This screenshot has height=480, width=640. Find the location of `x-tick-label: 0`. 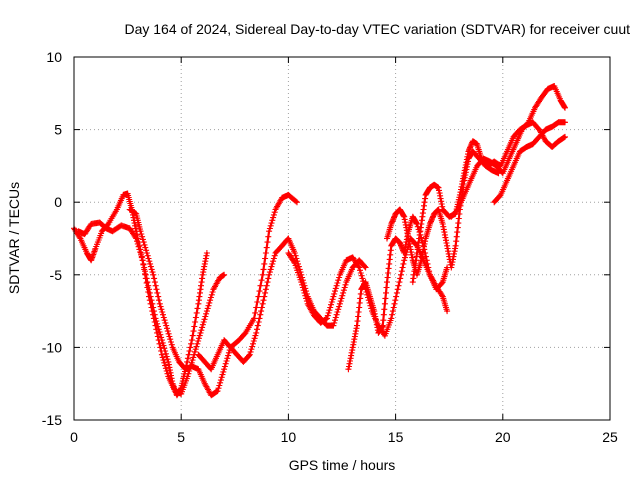

x-tick-label: 0 is located at coordinates (74, 437).